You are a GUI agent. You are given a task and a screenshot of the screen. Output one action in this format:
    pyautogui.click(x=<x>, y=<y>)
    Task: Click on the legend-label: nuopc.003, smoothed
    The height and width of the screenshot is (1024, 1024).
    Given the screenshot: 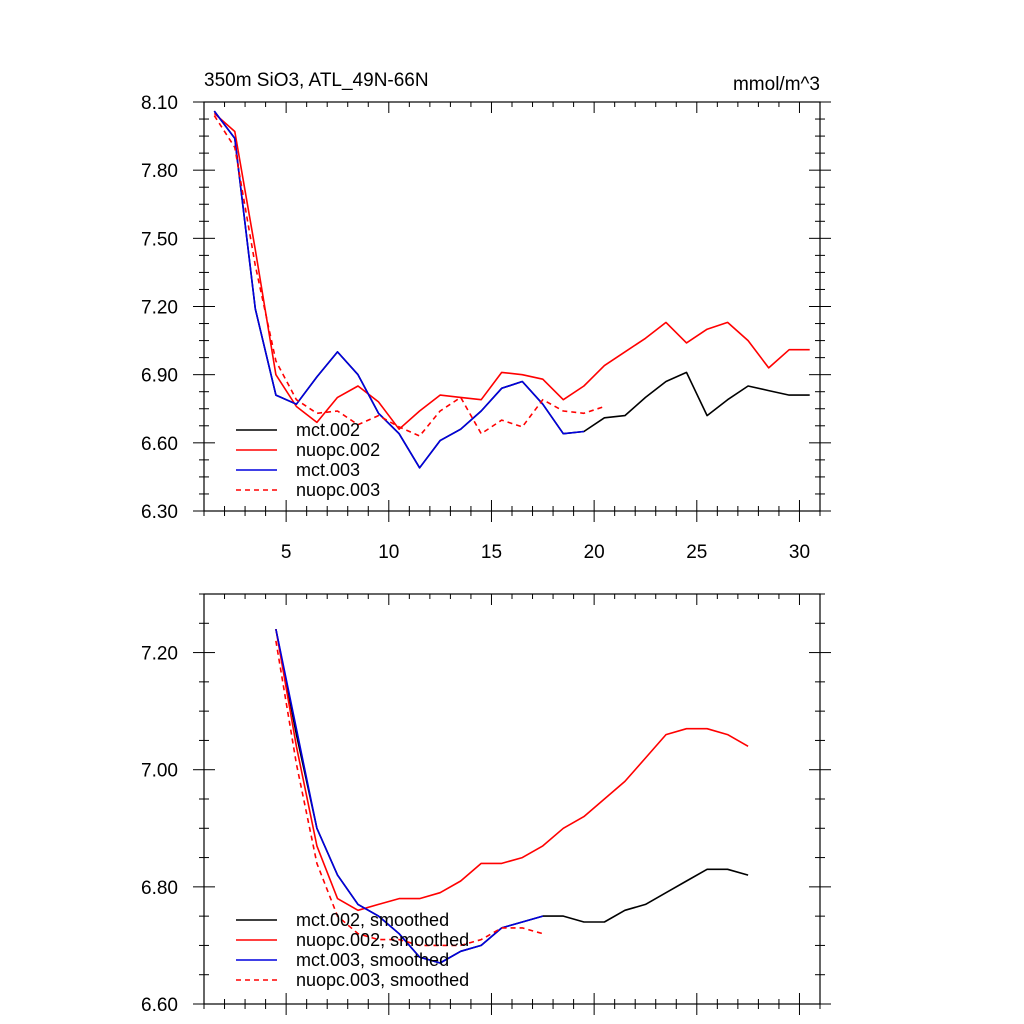 What is the action you would take?
    pyautogui.click(x=382, y=980)
    